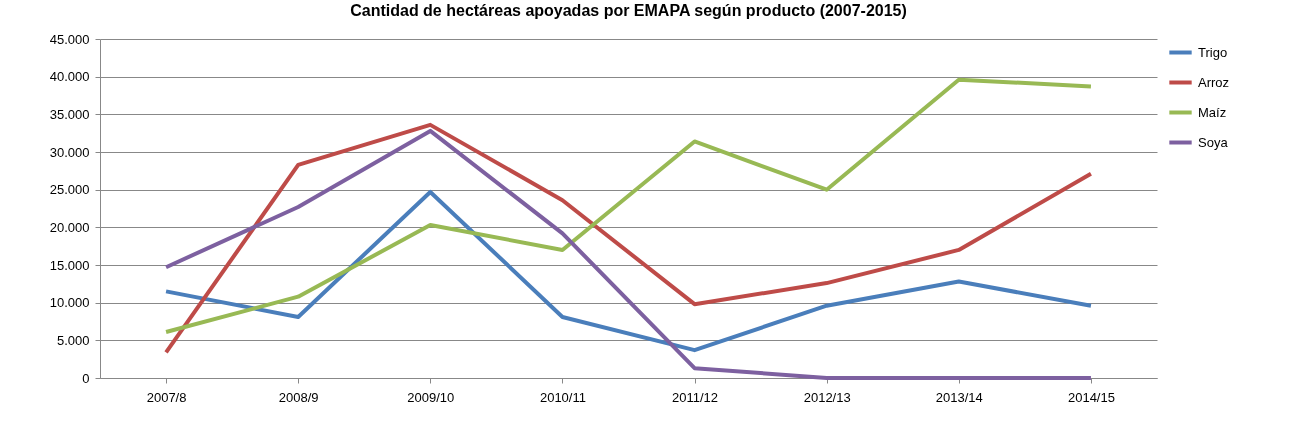  What do you see at coordinates (431, 397) in the screenshot?
I see `x-tick-label: 2009/10` at bounding box center [431, 397].